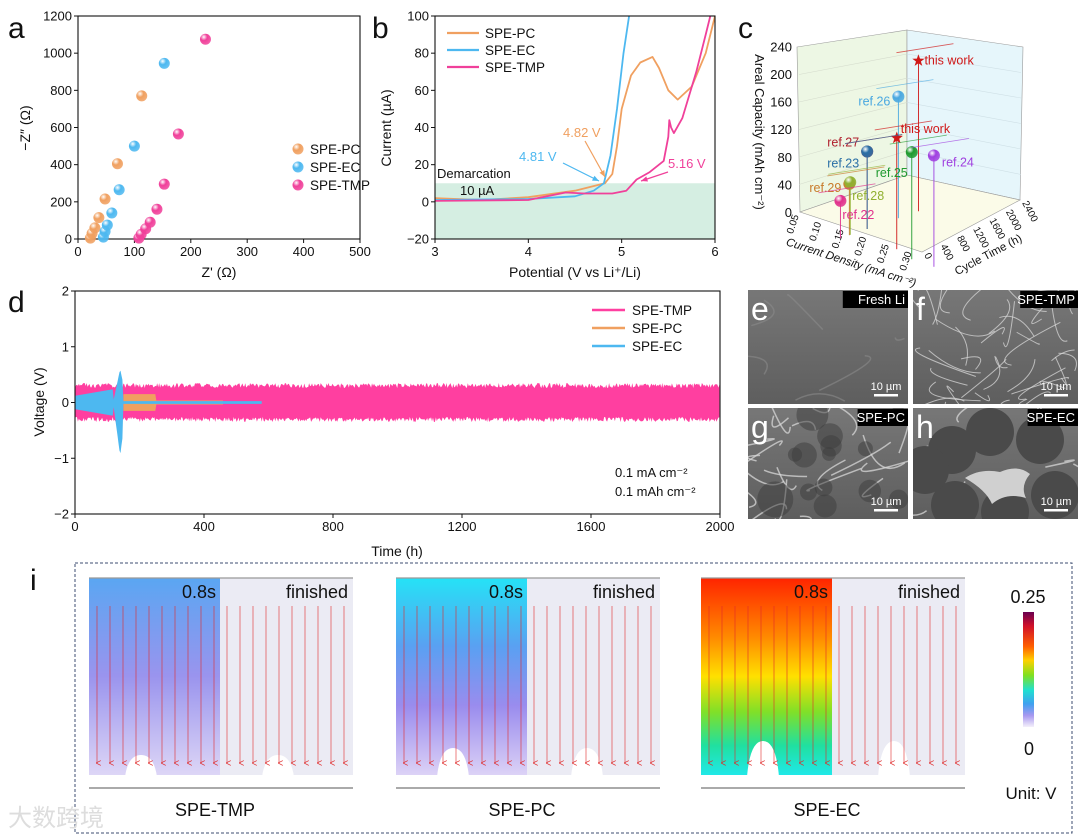  I want to click on dendrite-region, so click(997, 486).